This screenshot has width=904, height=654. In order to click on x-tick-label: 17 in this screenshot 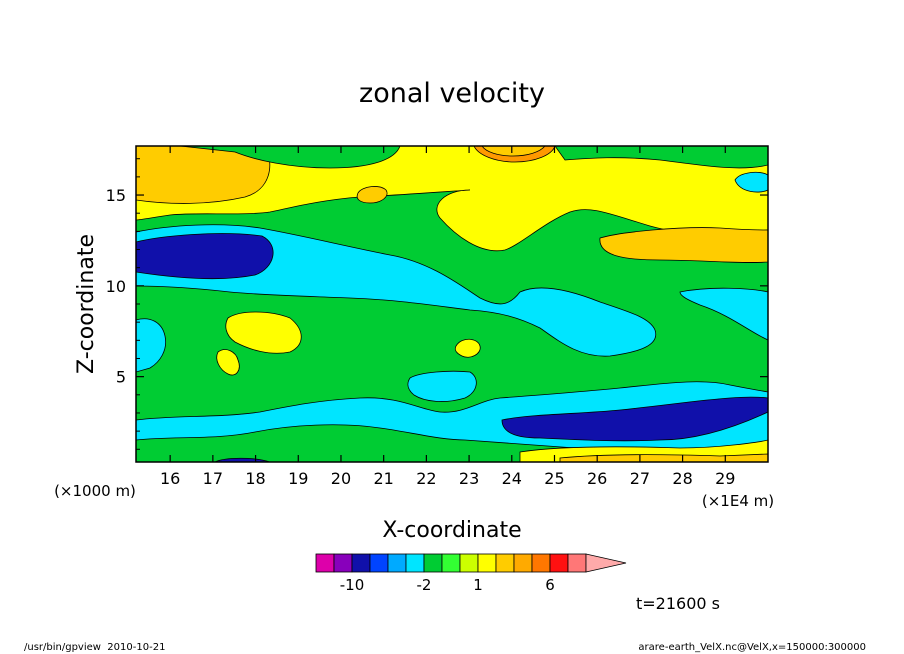, I will do `click(213, 478)`.